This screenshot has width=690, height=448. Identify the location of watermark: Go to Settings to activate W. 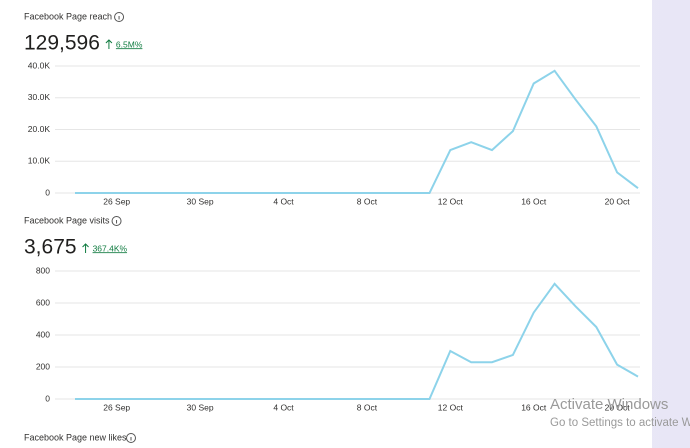
(620, 423).